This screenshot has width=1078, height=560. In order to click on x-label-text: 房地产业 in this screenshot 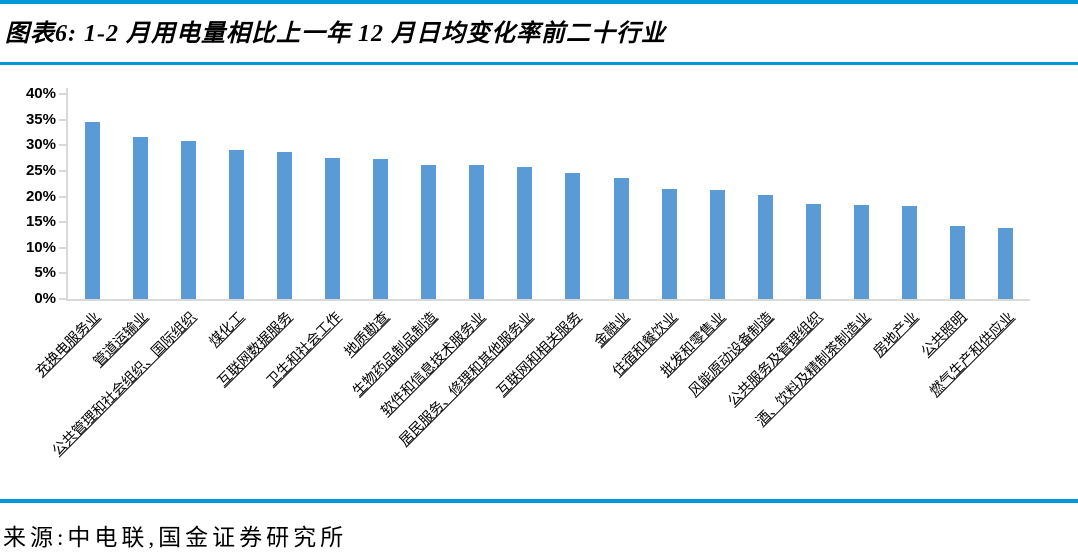, I will do `click(895, 334)`.